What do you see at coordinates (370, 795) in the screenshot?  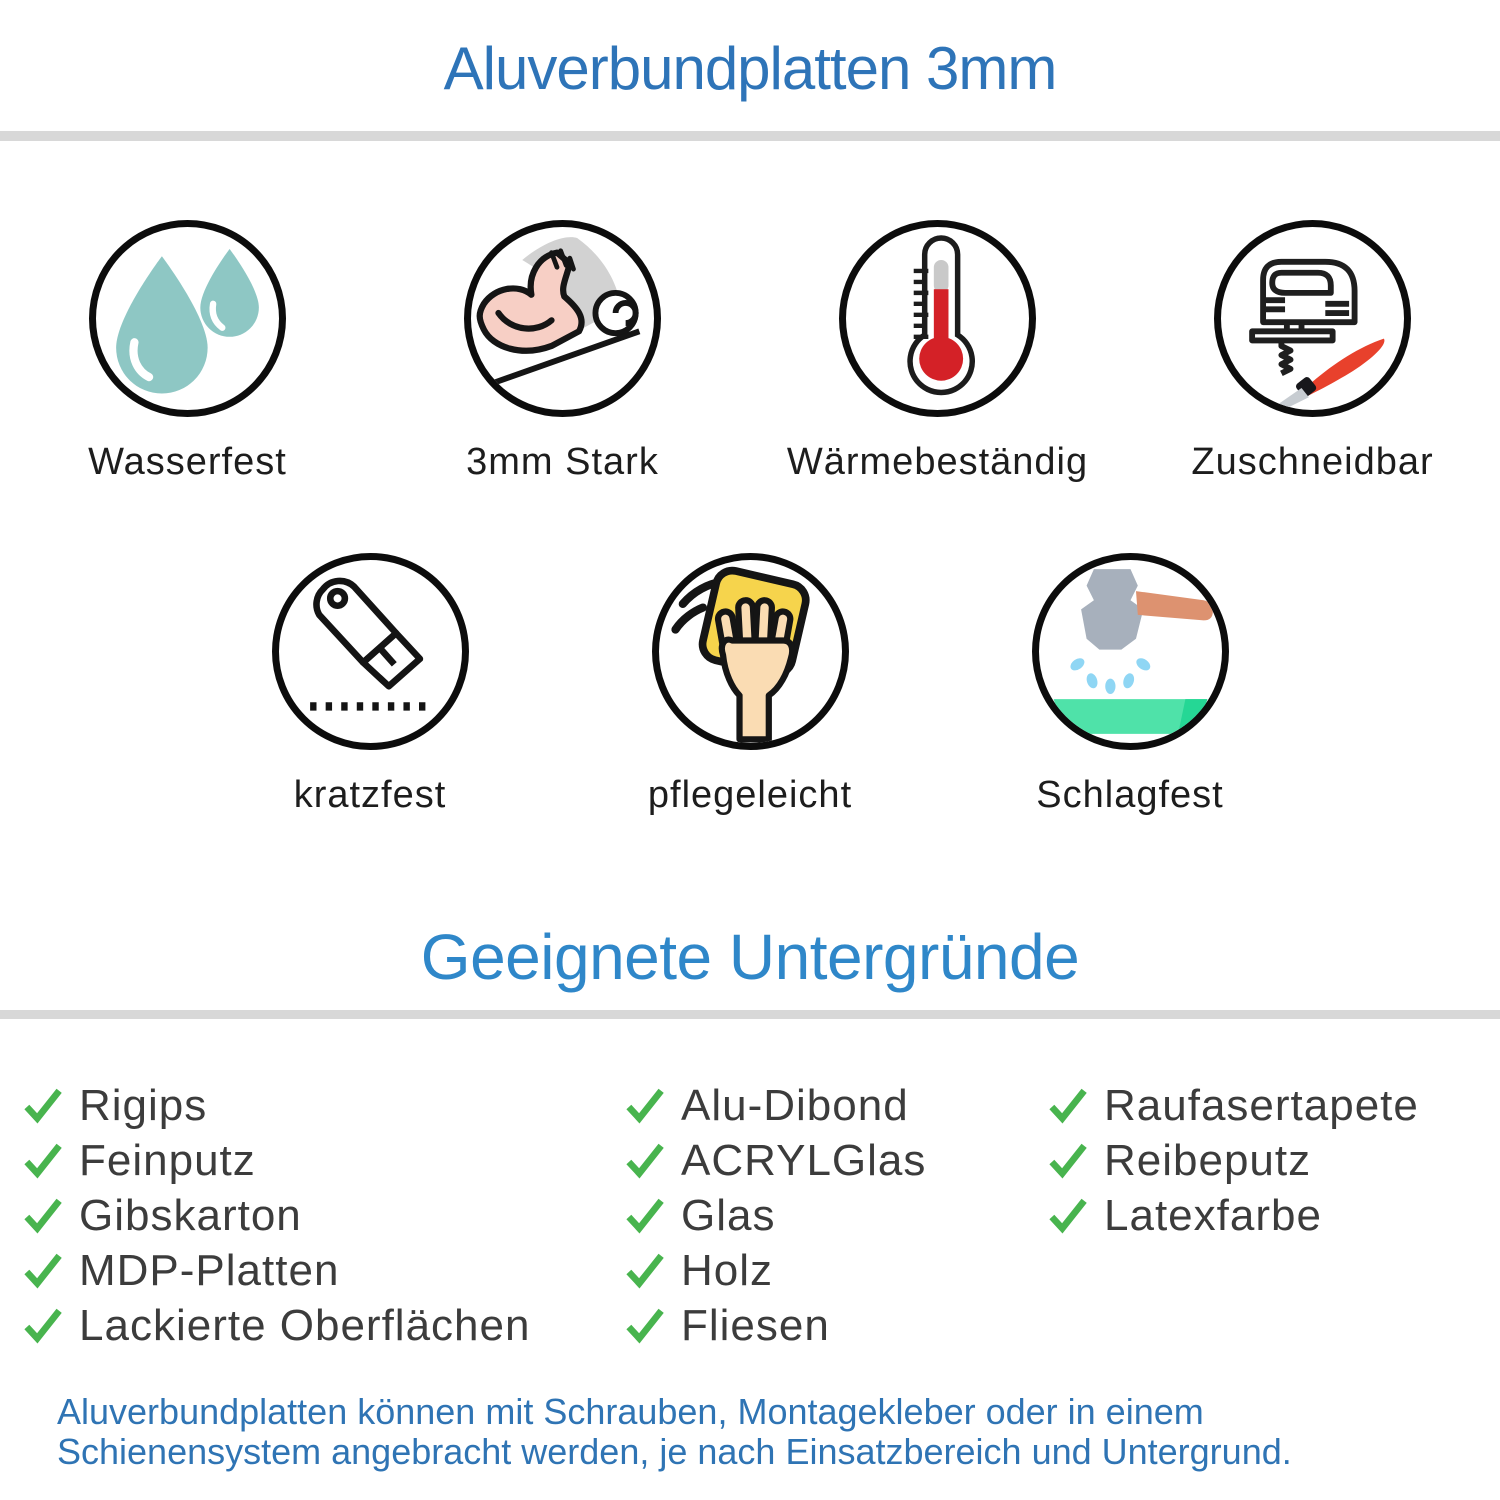 I see `feature-label: kratzfest` at bounding box center [370, 795].